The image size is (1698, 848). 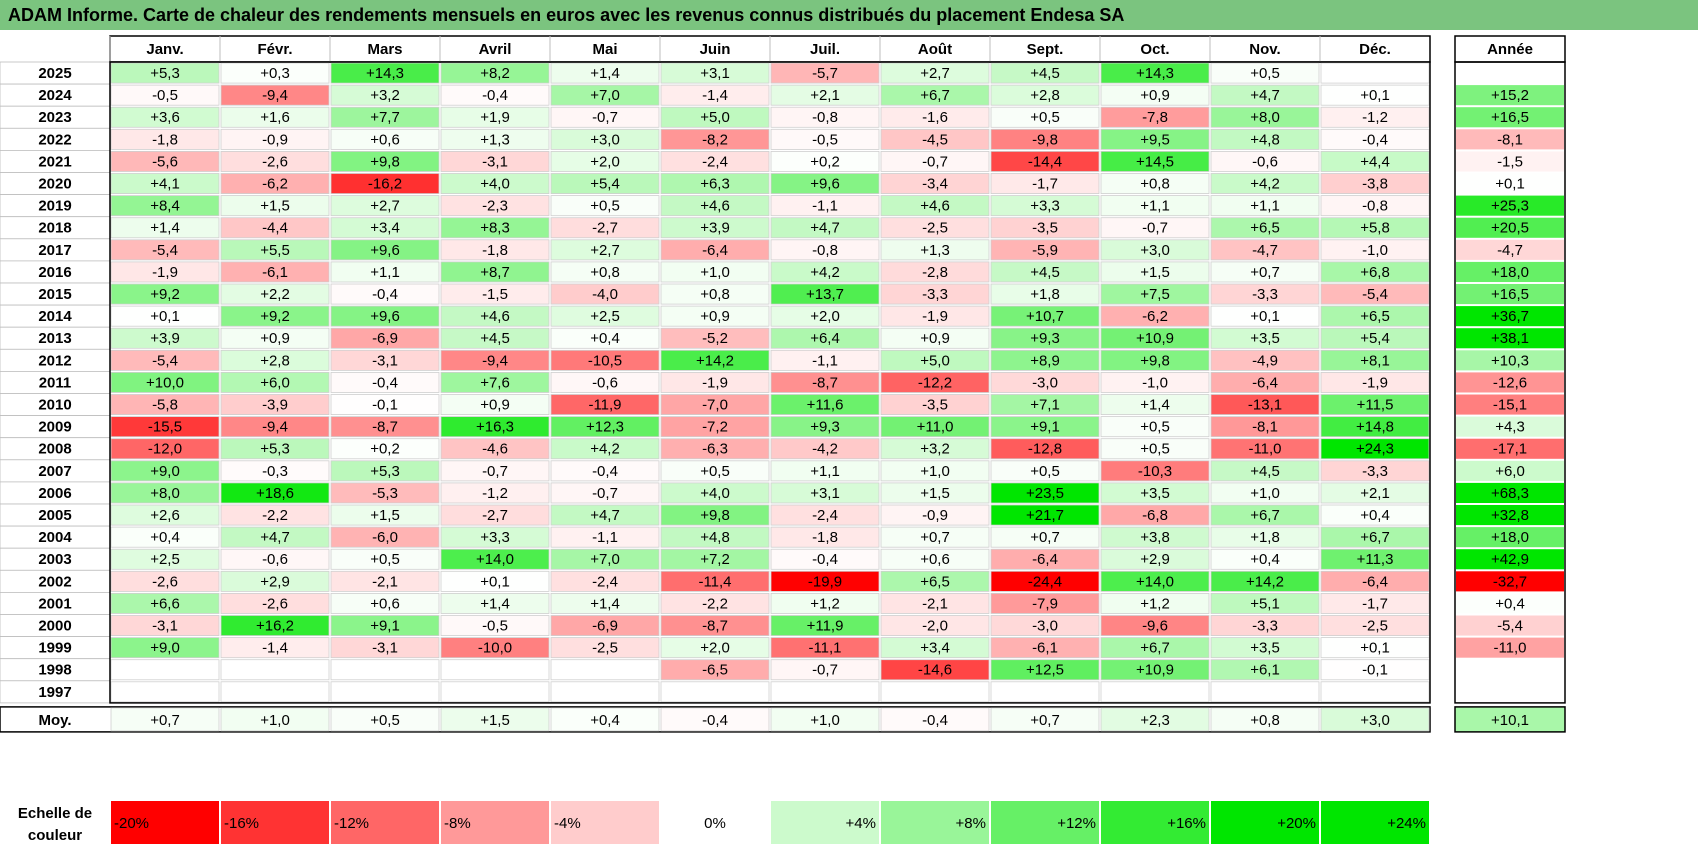 What do you see at coordinates (935, 382) in the screenshot?
I see `heat-cell-value: -12,2` at bounding box center [935, 382].